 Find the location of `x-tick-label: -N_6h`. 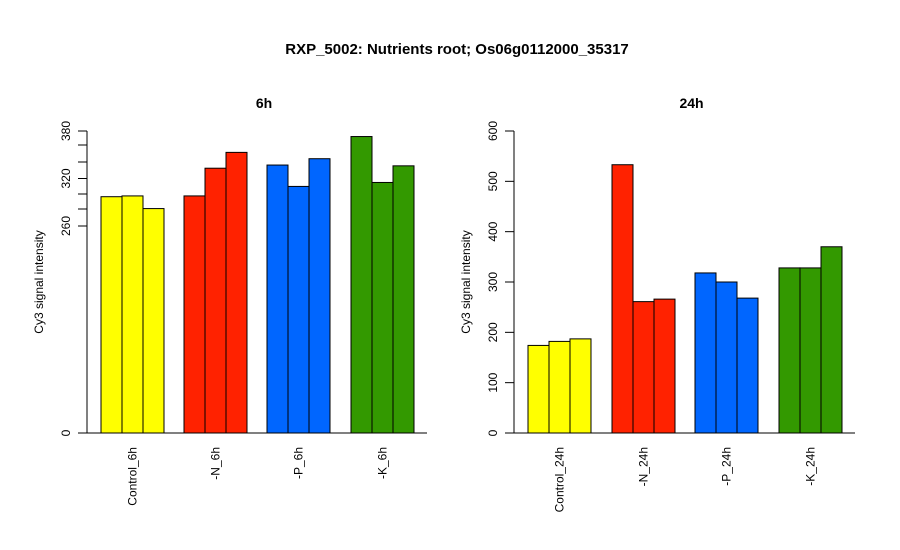

x-tick-label: -N_6h is located at coordinates (216, 463).